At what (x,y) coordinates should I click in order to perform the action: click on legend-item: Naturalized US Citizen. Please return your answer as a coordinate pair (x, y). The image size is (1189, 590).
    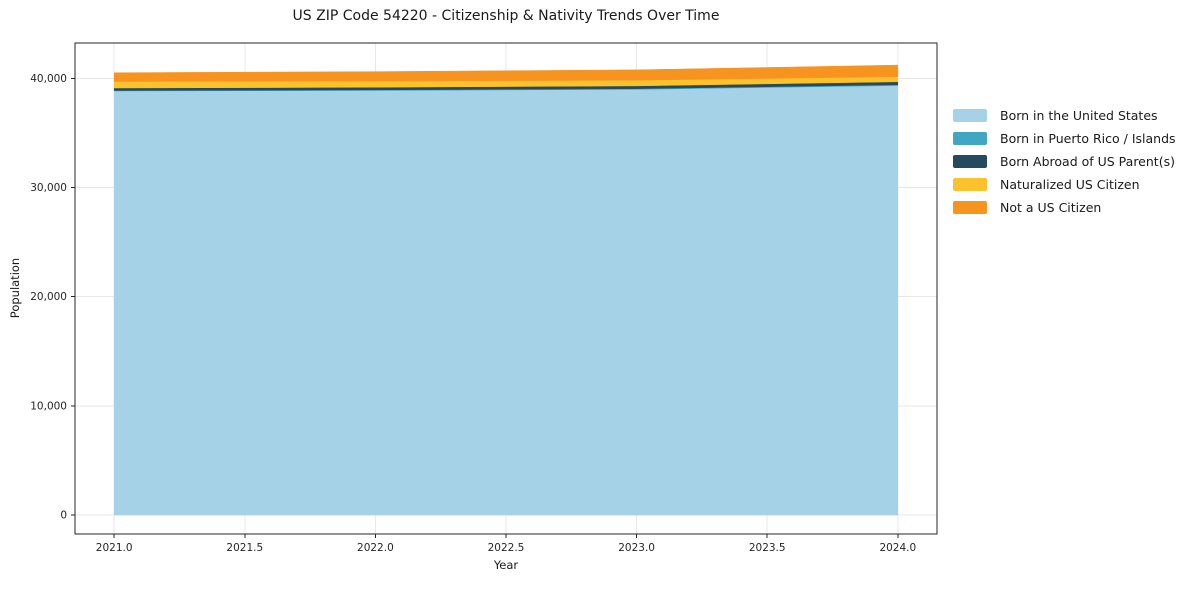
    Looking at the image, I should click on (1064, 184).